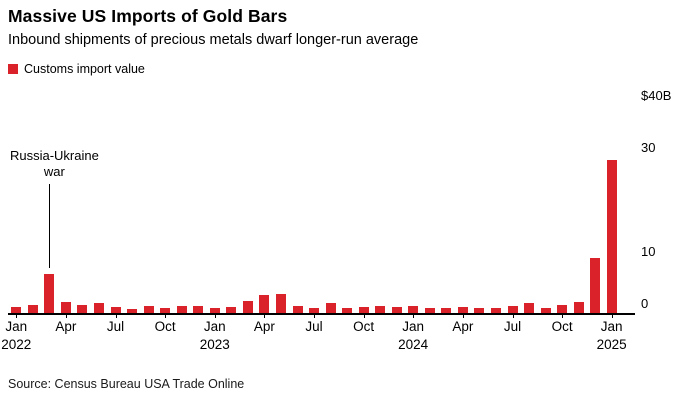  What do you see at coordinates (54, 171) in the screenshot?
I see `annotation-line2: war` at bounding box center [54, 171].